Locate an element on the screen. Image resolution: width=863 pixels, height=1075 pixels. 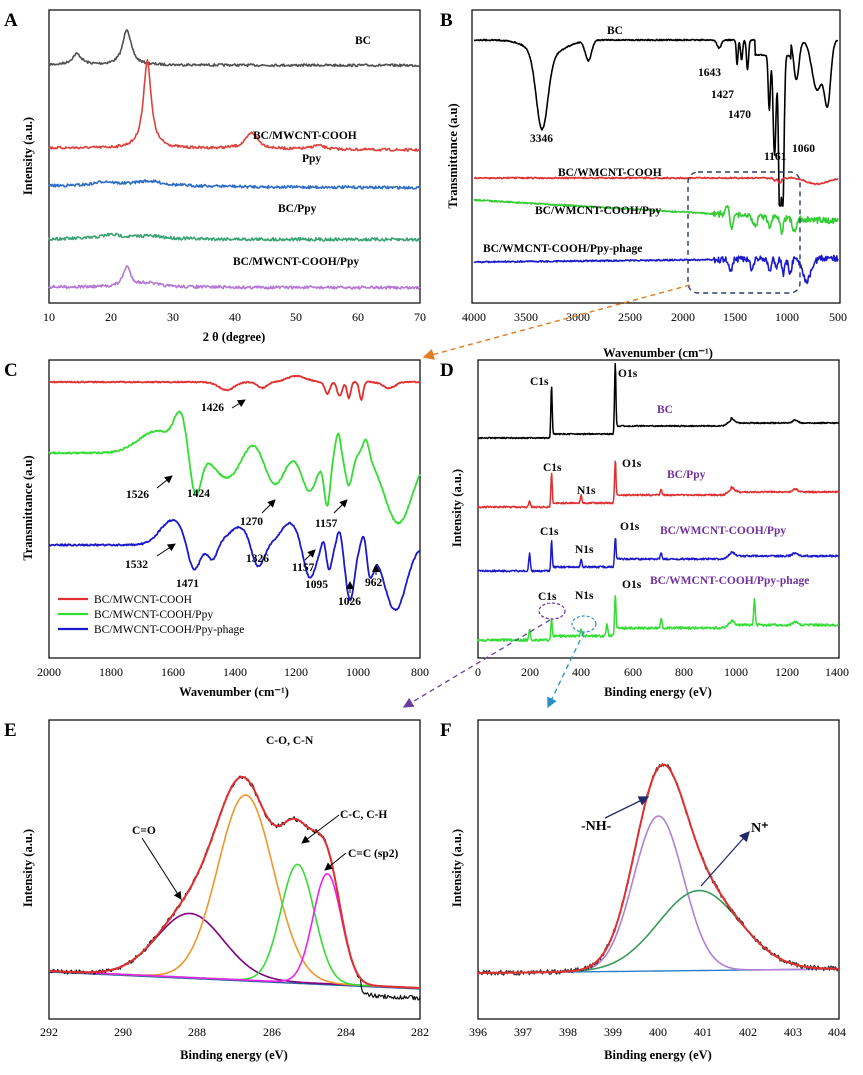
peak-label: 1326 is located at coordinates (257, 559).